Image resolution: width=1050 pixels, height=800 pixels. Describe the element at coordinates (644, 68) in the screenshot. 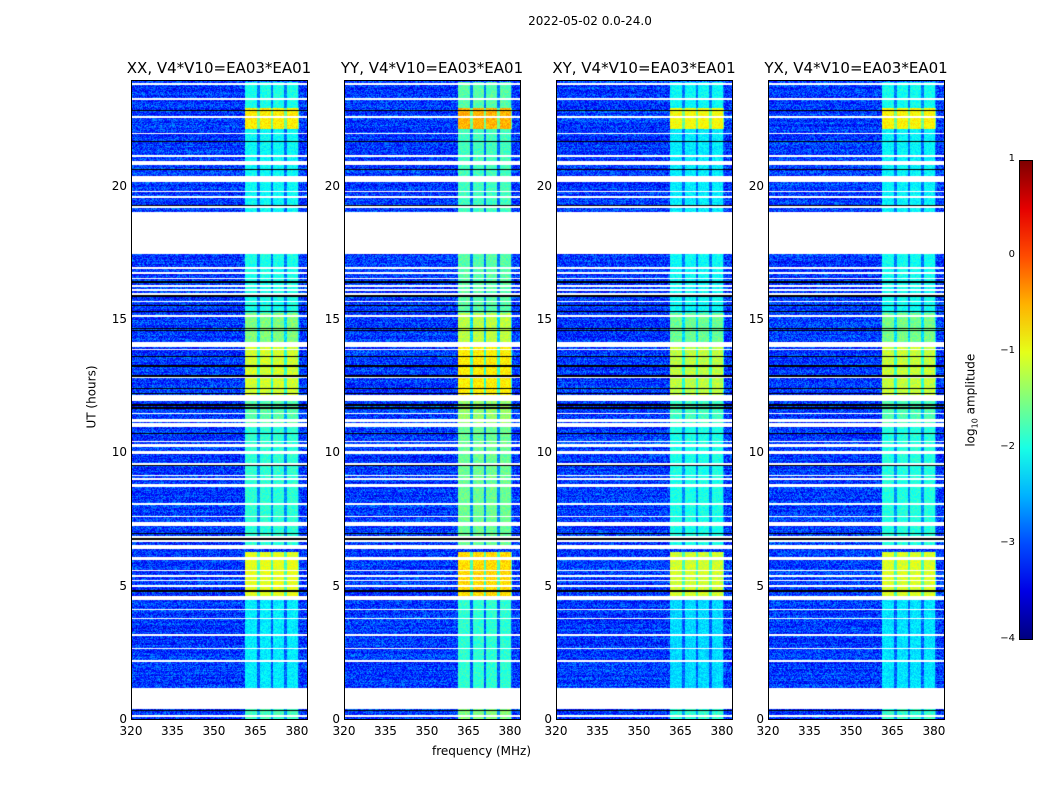

I see `panel-title: XY, V4*V10=EA03*EA01` at that location.